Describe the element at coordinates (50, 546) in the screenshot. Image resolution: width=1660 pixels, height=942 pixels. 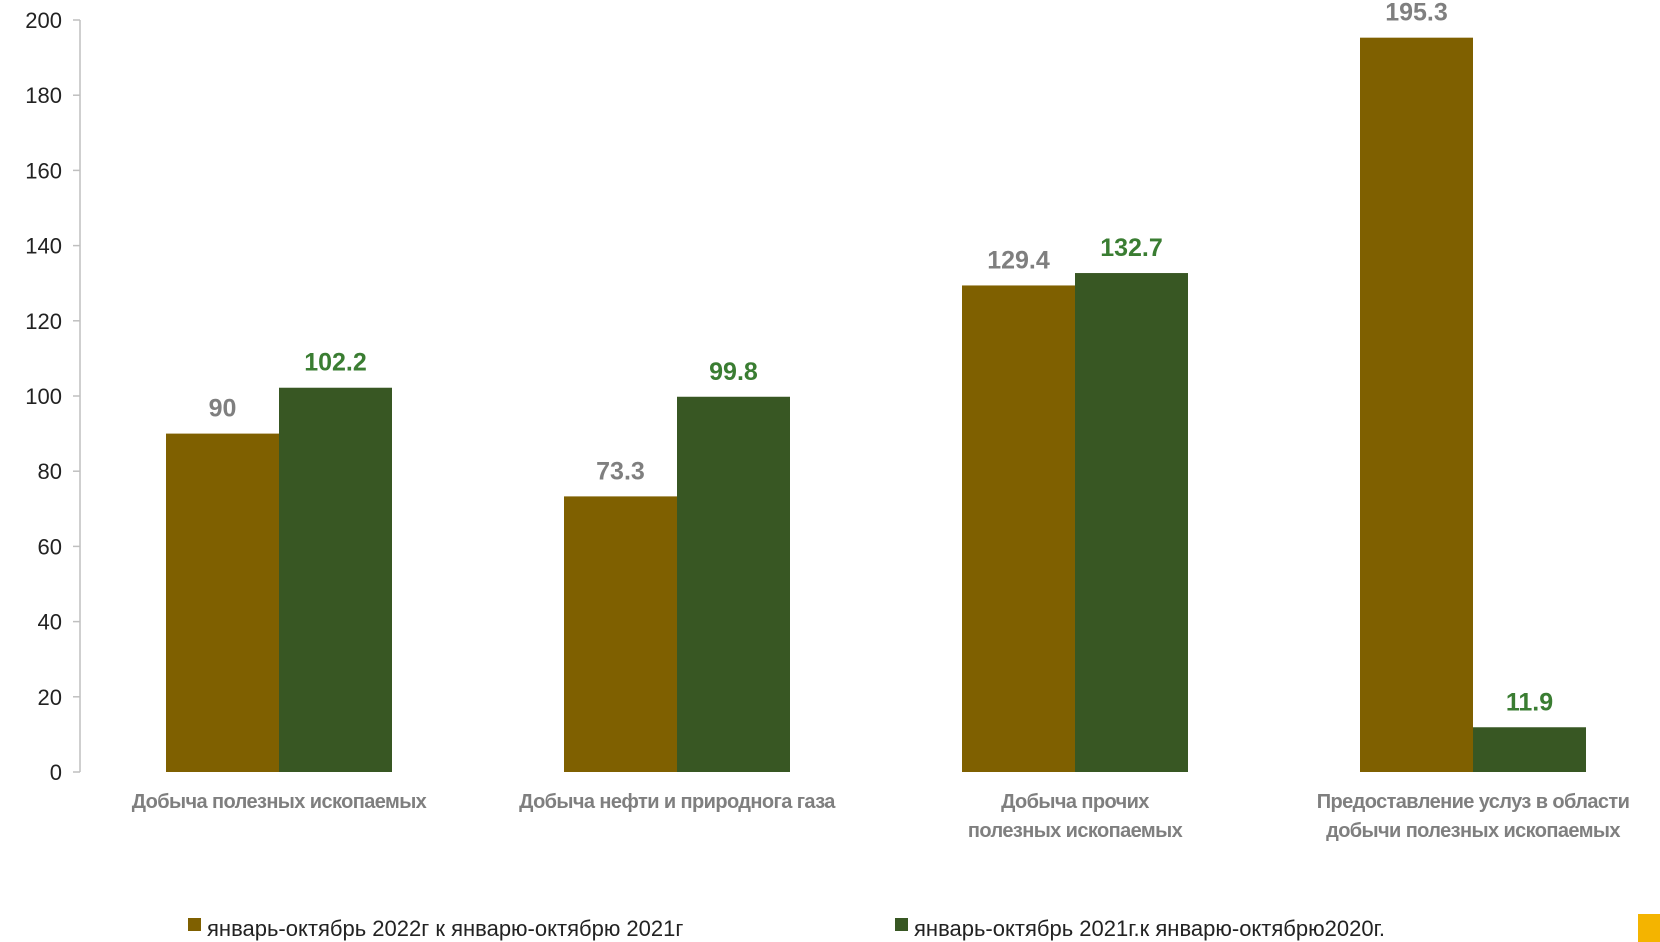
I see `y-tick-label: 60` at that location.